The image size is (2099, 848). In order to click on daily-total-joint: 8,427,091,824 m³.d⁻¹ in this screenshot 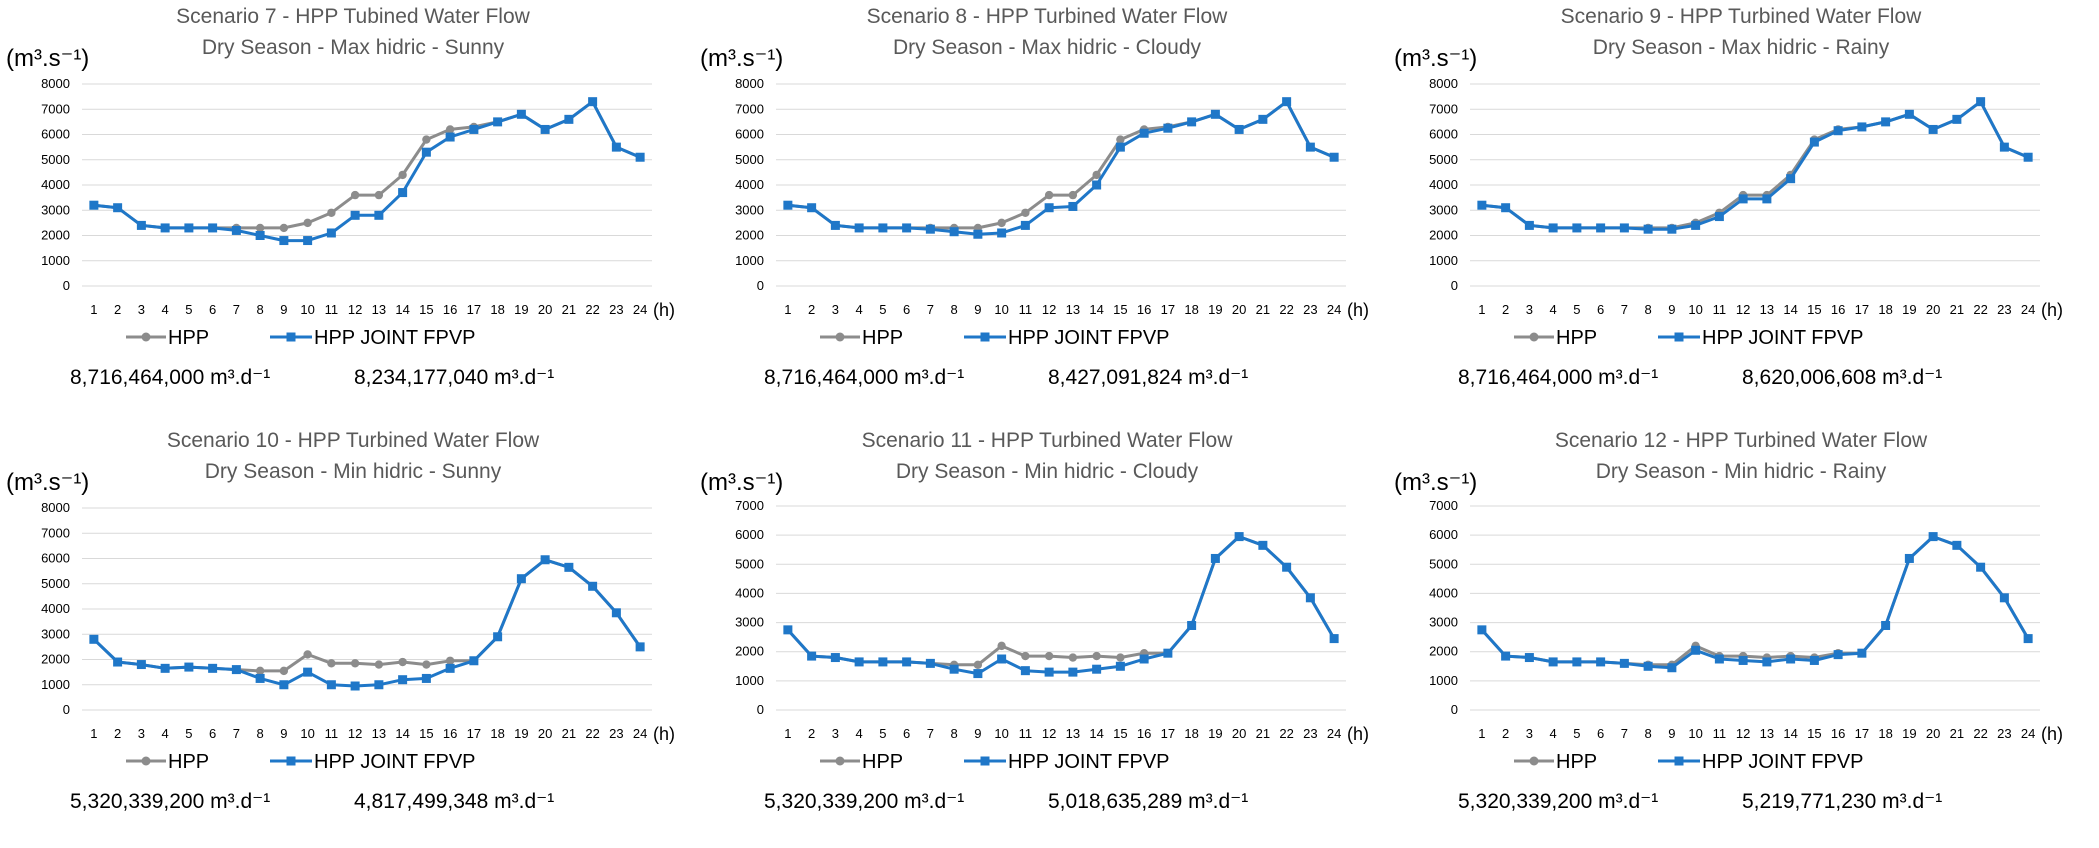, I will do `click(1148, 377)`.